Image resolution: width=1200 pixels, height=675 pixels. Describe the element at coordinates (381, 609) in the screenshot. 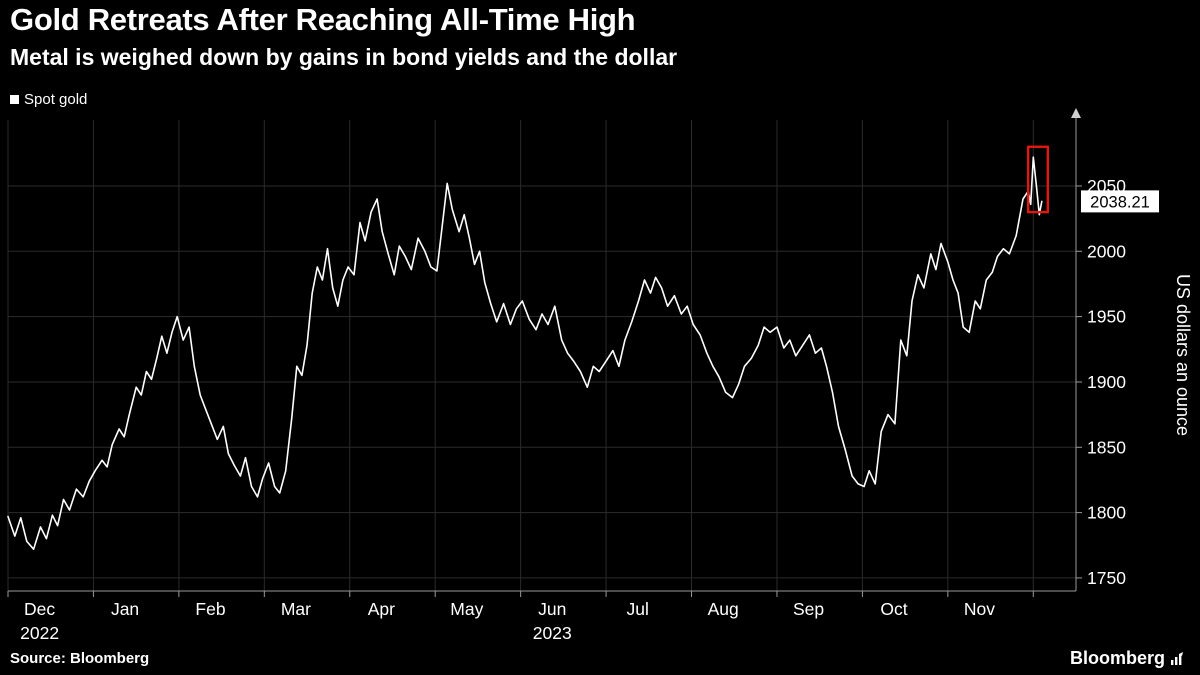

I see `x-tick-label: Apr` at that location.